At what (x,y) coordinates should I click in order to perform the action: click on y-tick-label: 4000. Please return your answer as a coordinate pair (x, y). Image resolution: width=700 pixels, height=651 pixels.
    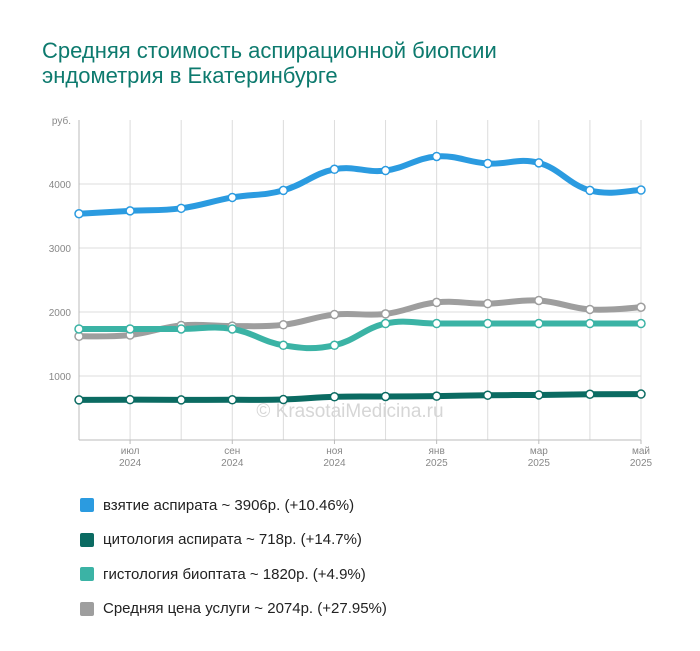
    Looking at the image, I should click on (60, 185).